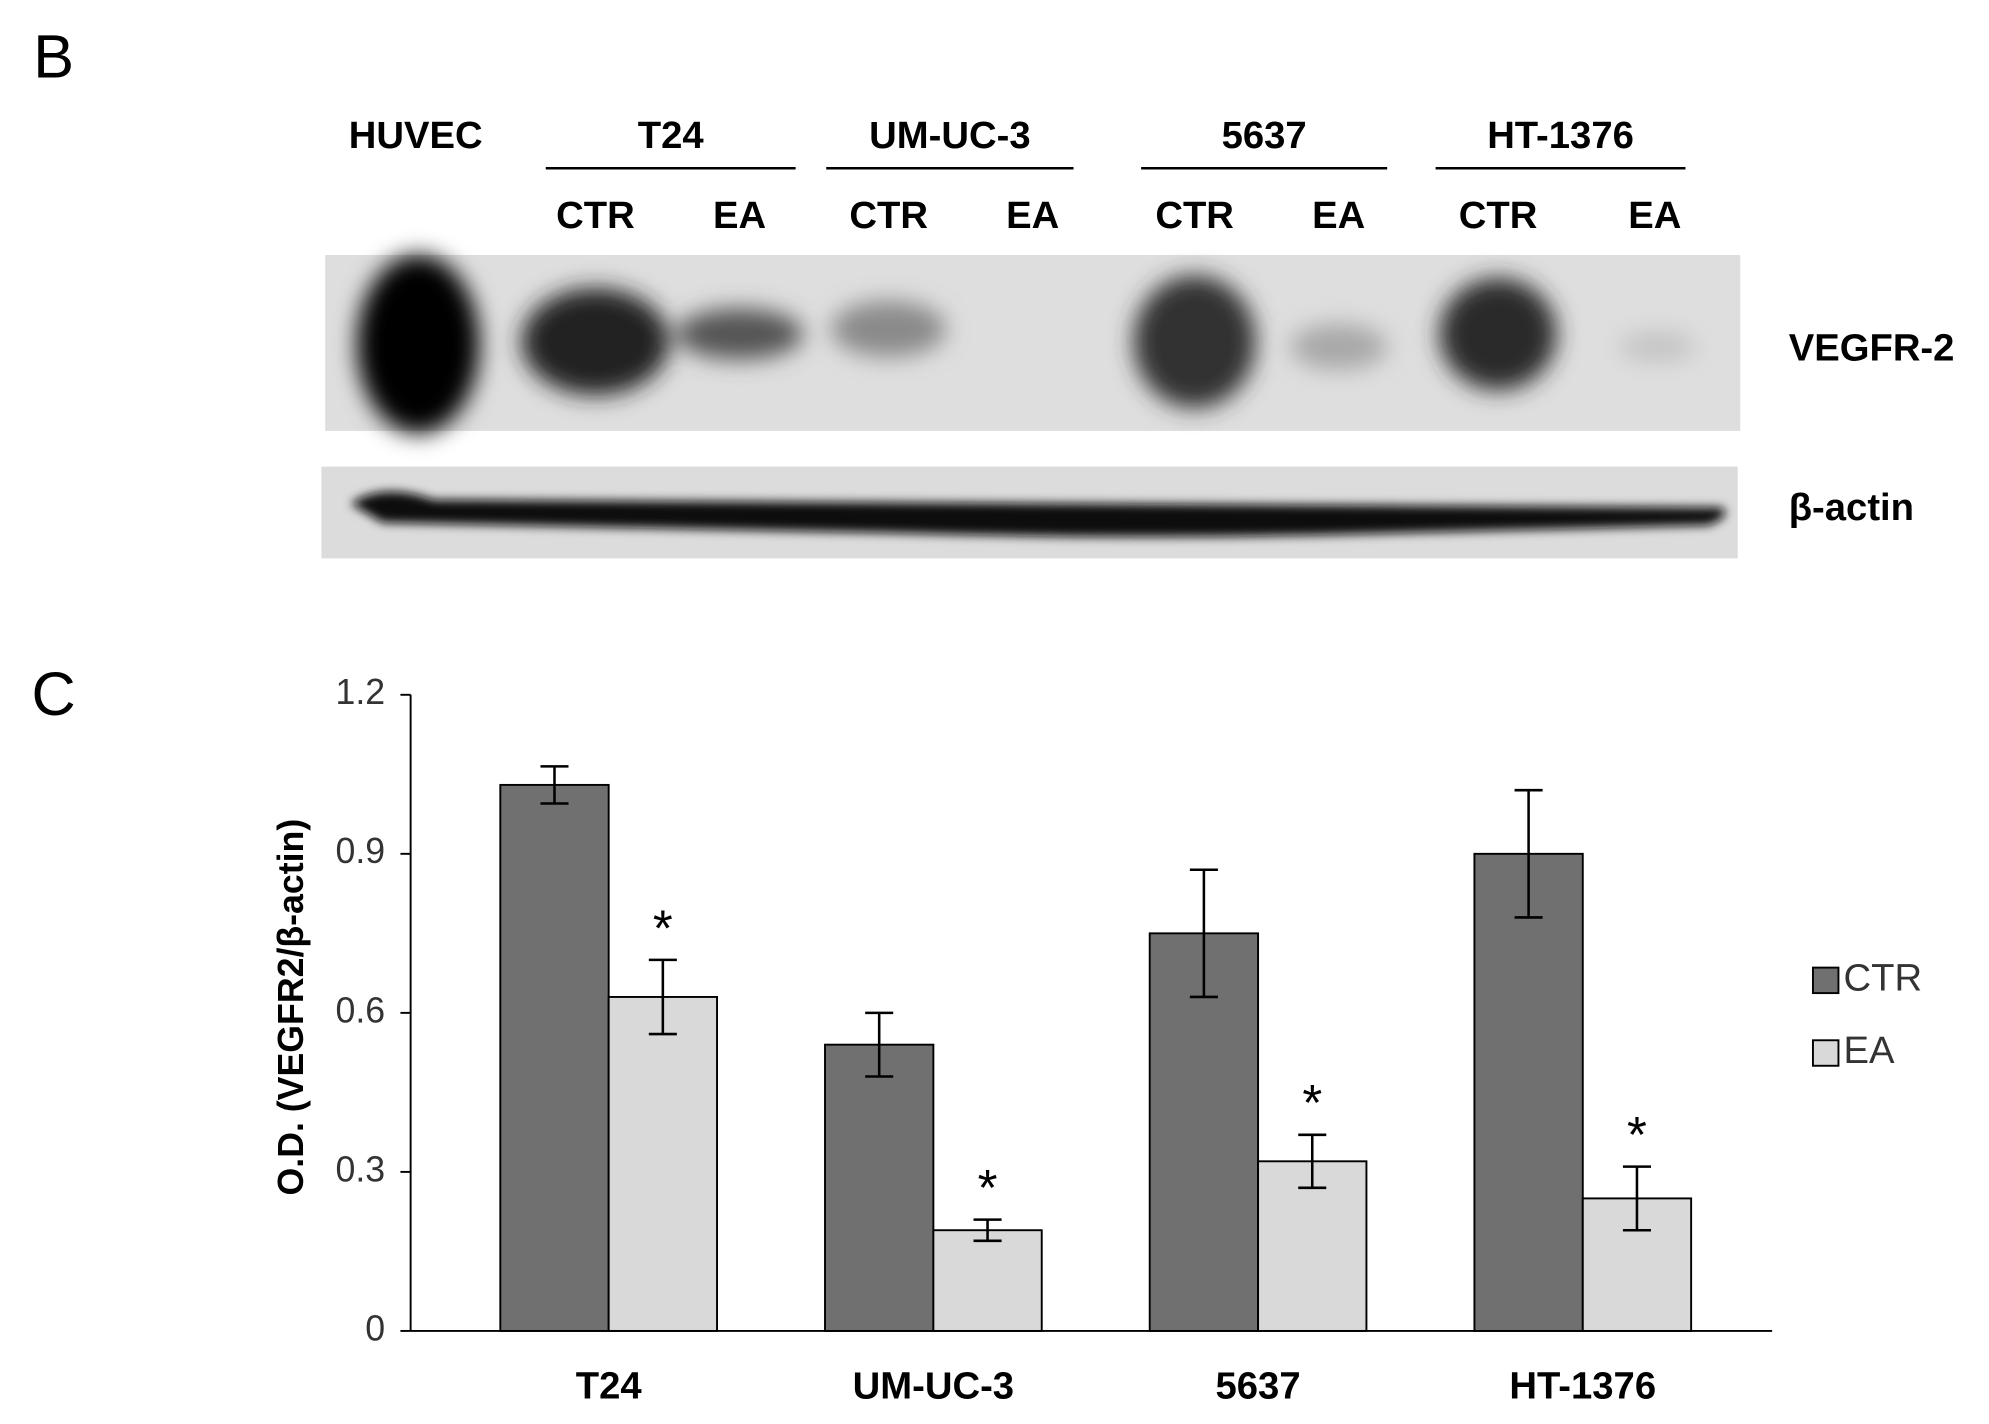 This screenshot has height=1424, width=1989. I want to click on y-tick-label: 1.2, so click(360, 692).